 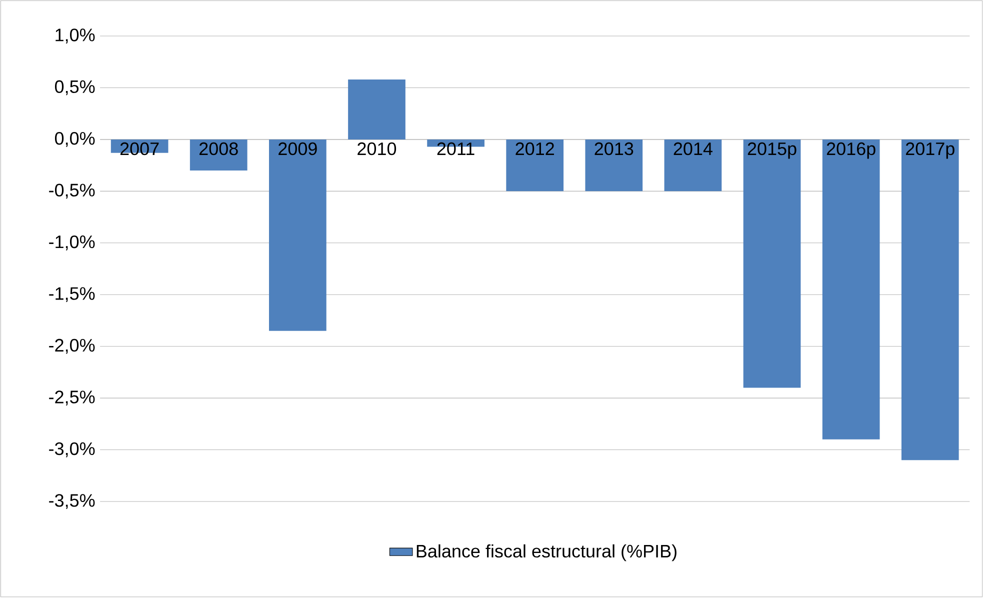 I want to click on y-tick-label: 0,0%, so click(x=74, y=140).